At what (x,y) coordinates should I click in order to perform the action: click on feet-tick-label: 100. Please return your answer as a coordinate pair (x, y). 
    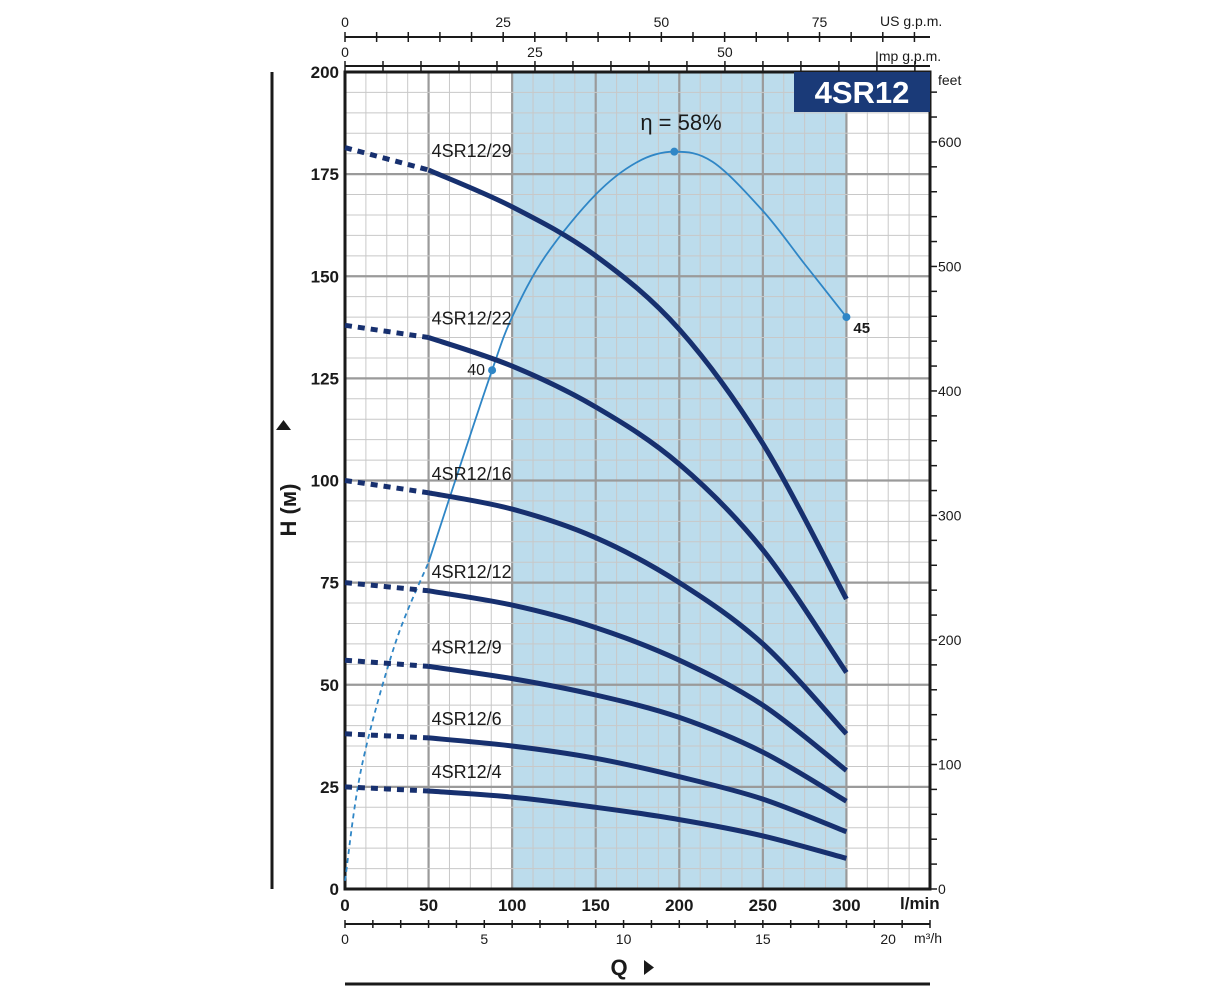
    Looking at the image, I should click on (950, 764).